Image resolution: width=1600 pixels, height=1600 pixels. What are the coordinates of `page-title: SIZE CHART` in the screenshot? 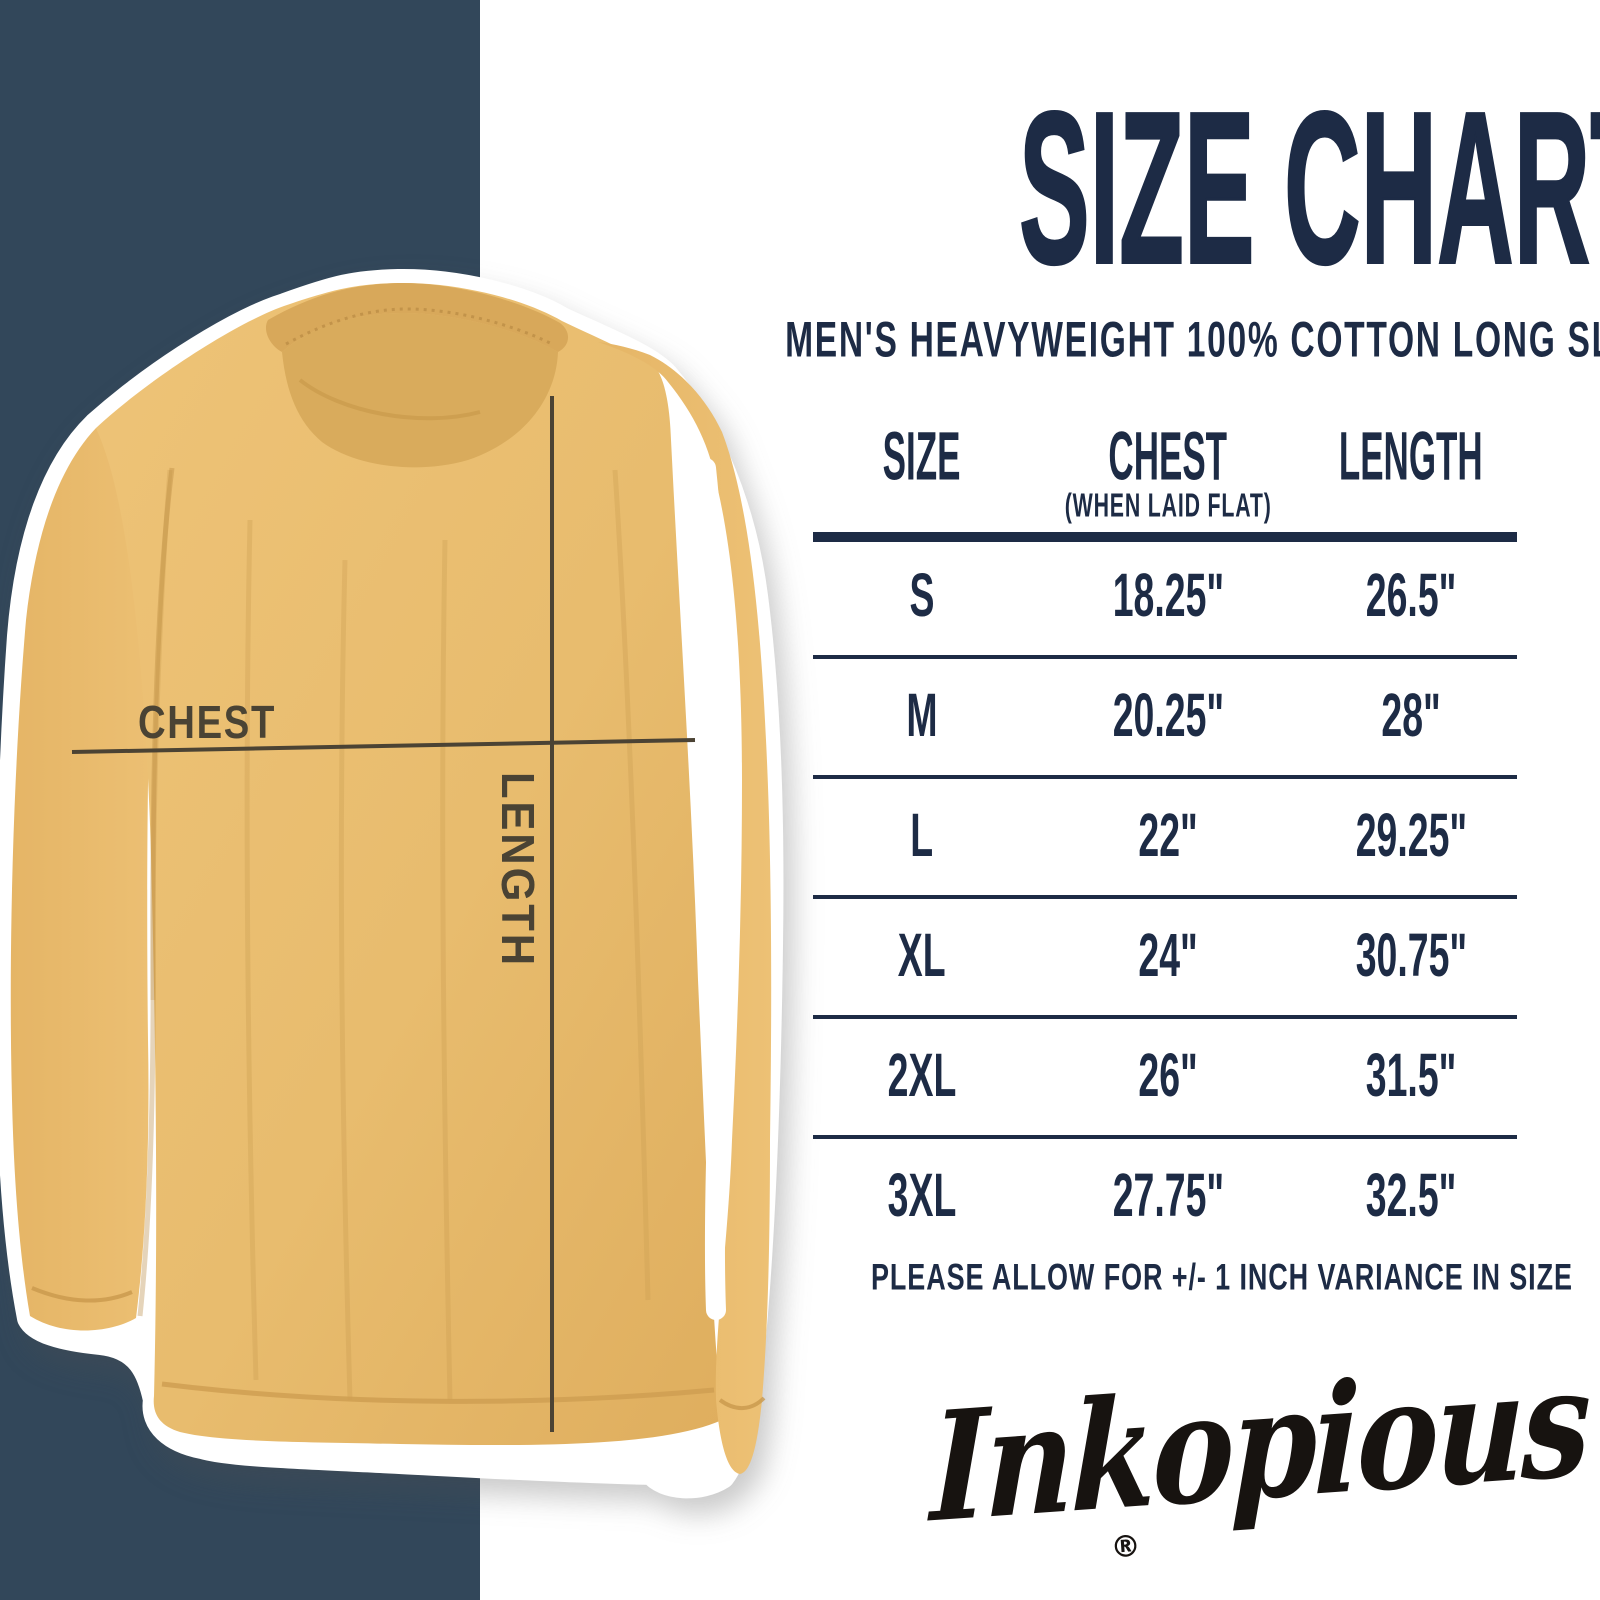 It's located at (1150, 187).